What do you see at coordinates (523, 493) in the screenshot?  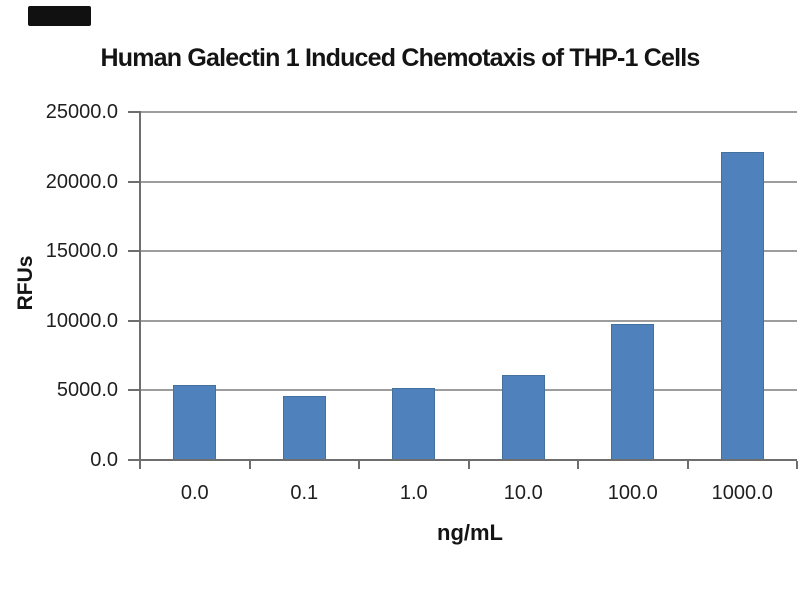 I see `x-tick-label: 10.0` at bounding box center [523, 493].